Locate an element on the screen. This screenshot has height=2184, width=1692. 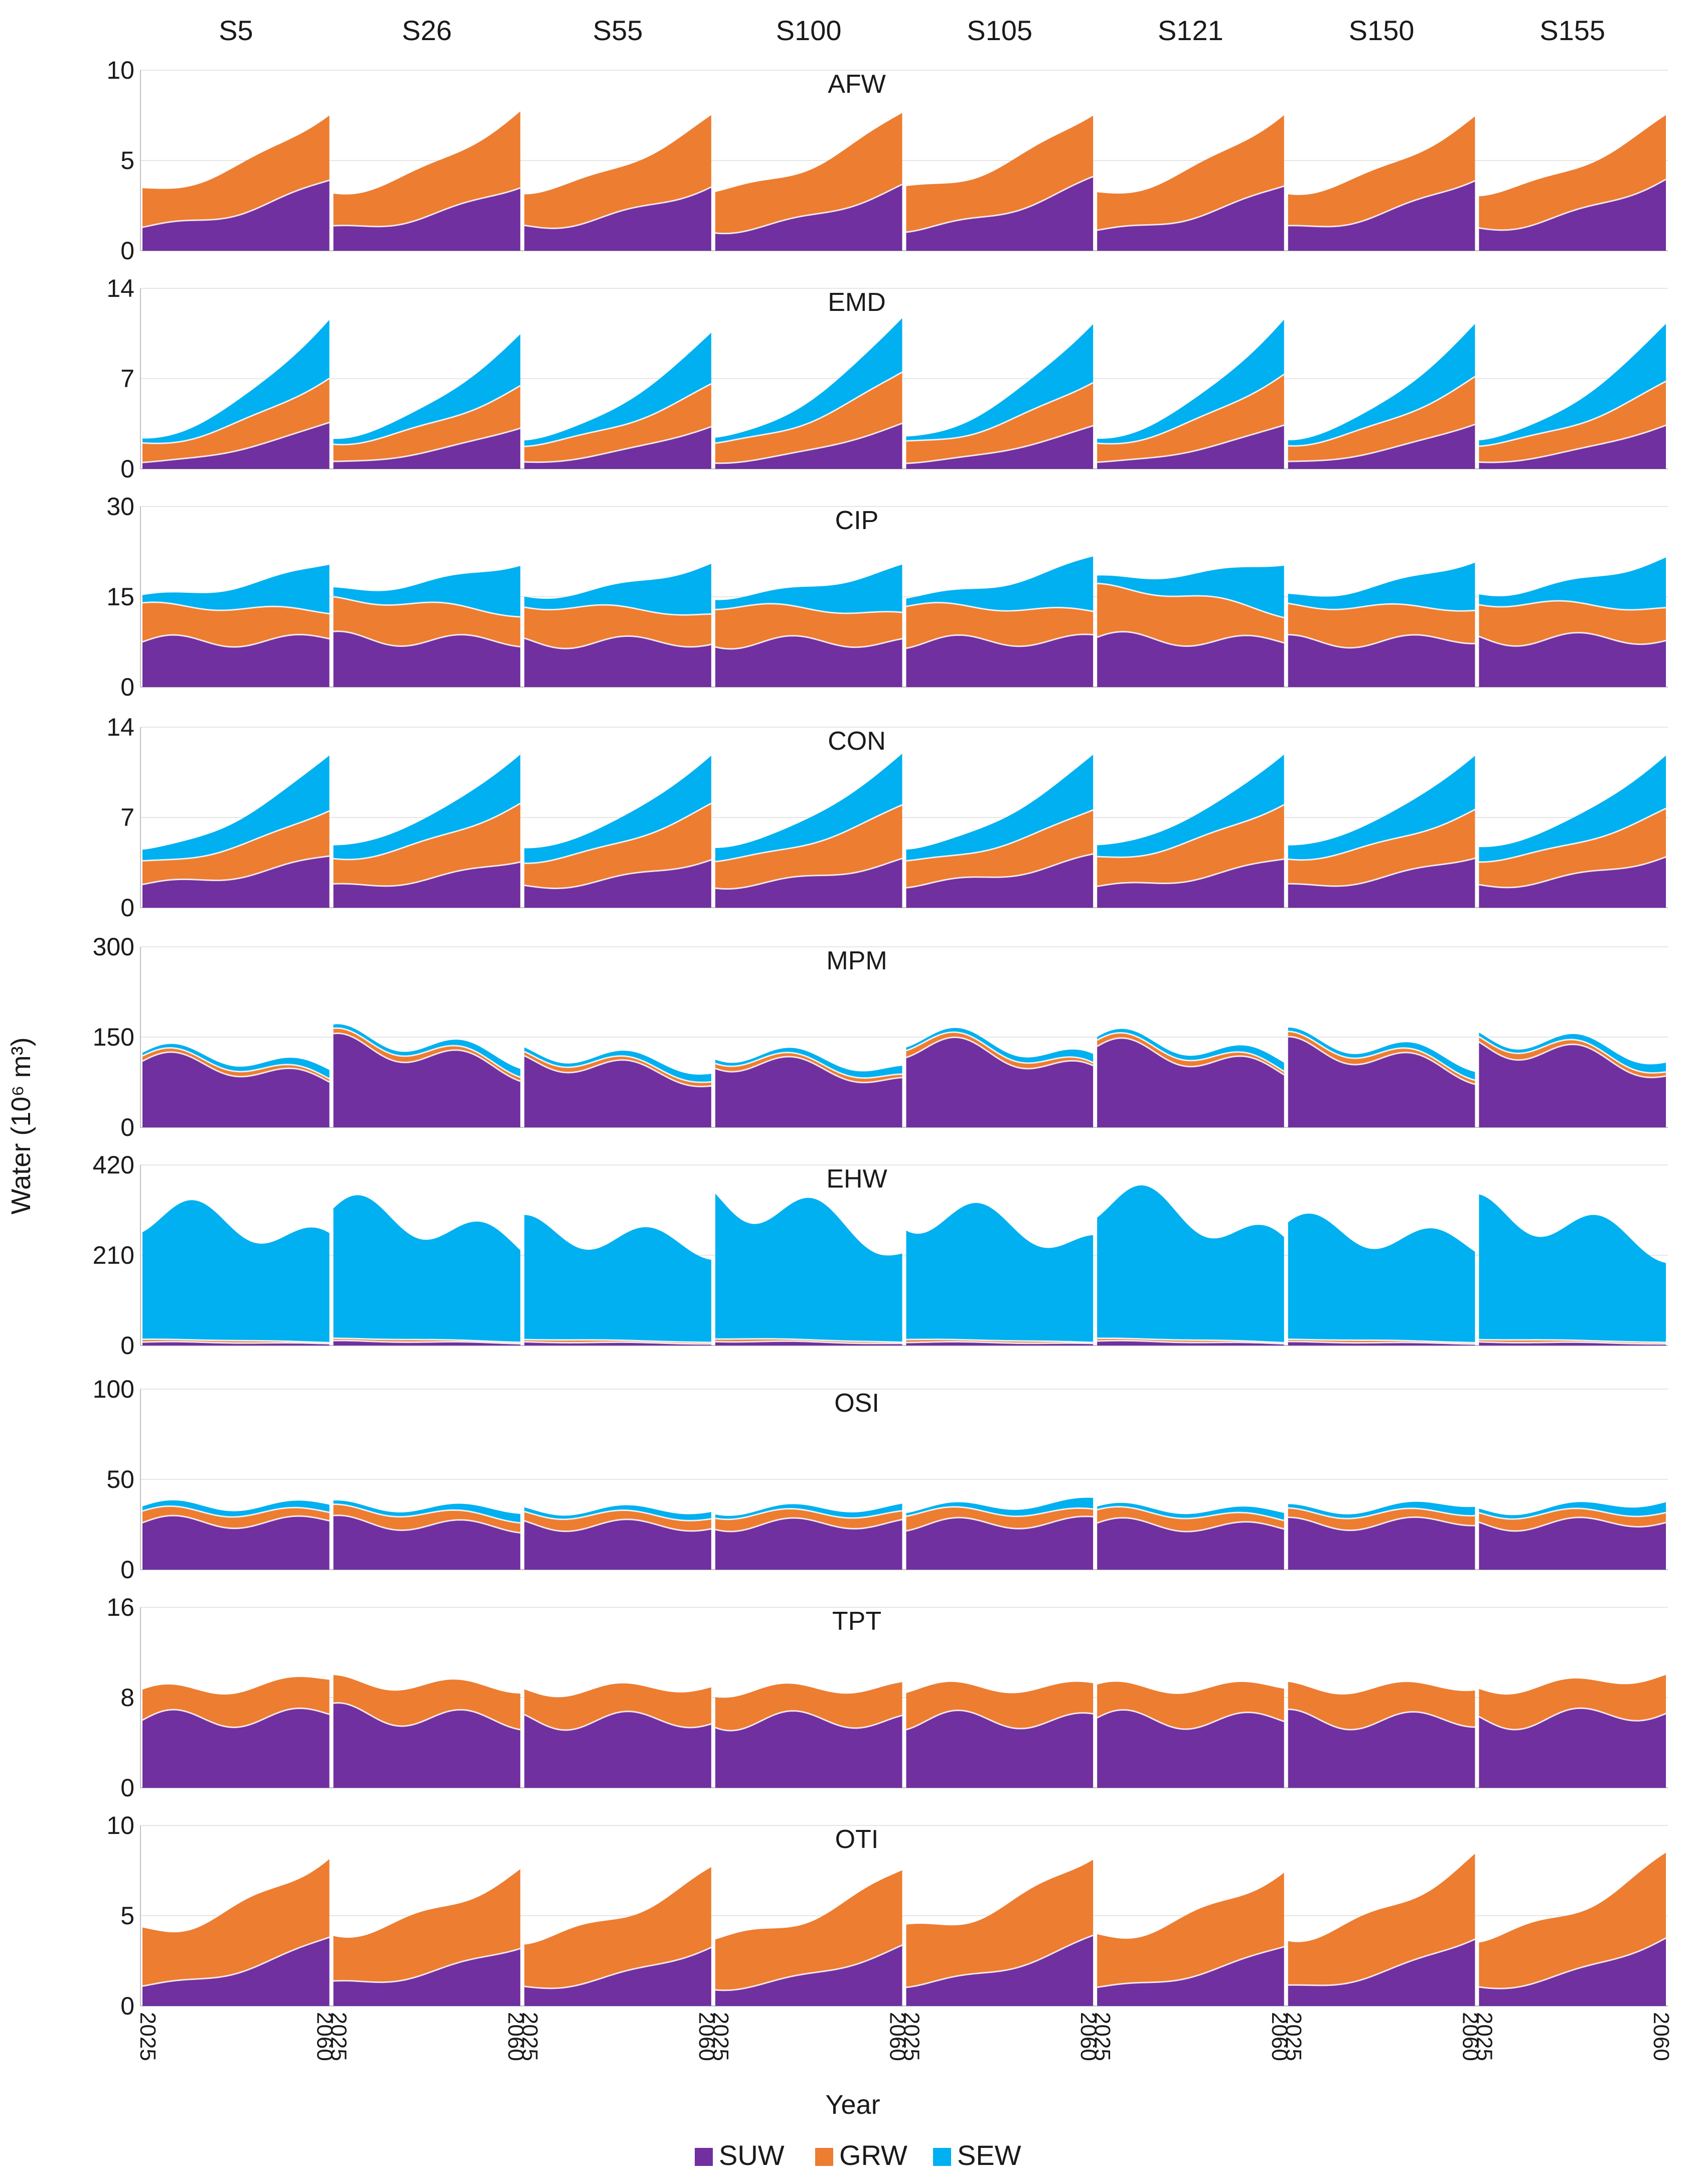
y-tick-label: 14 is located at coordinates (120, 288).